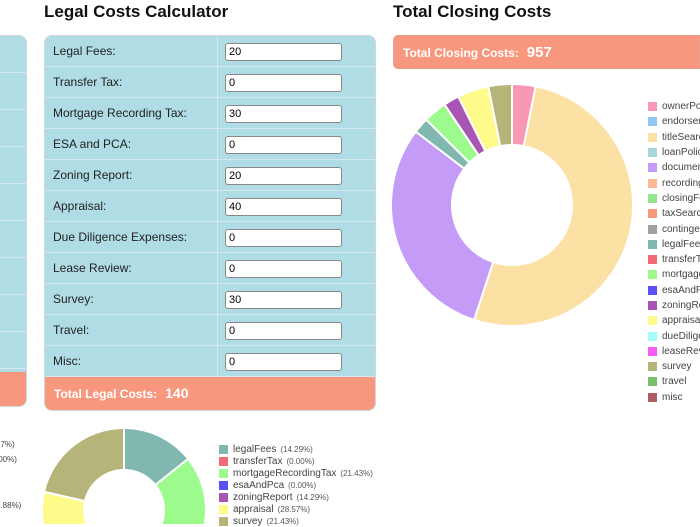 Image resolution: width=700 pixels, height=527 pixels. I want to click on legend-label: zoningReport, so click(681, 305).